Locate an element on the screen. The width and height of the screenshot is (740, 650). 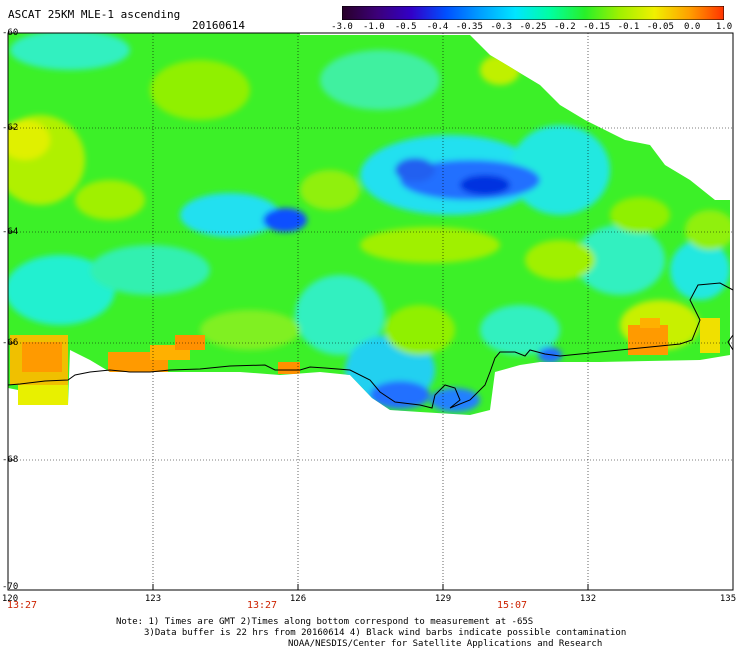
lat-label: -64 is located at coordinates (10, 232).